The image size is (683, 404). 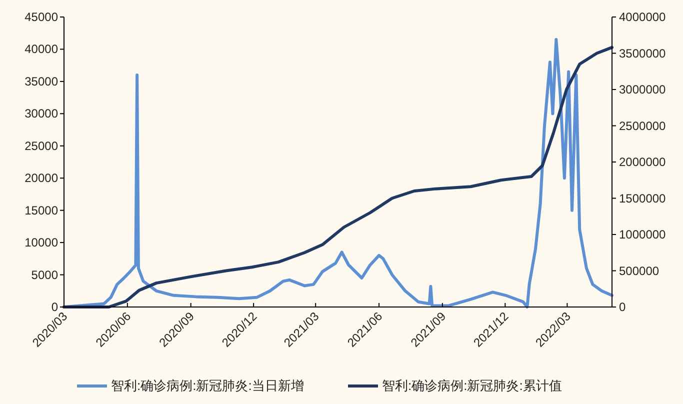 I want to click on y-tick-label: 15000, so click(x=41, y=210).